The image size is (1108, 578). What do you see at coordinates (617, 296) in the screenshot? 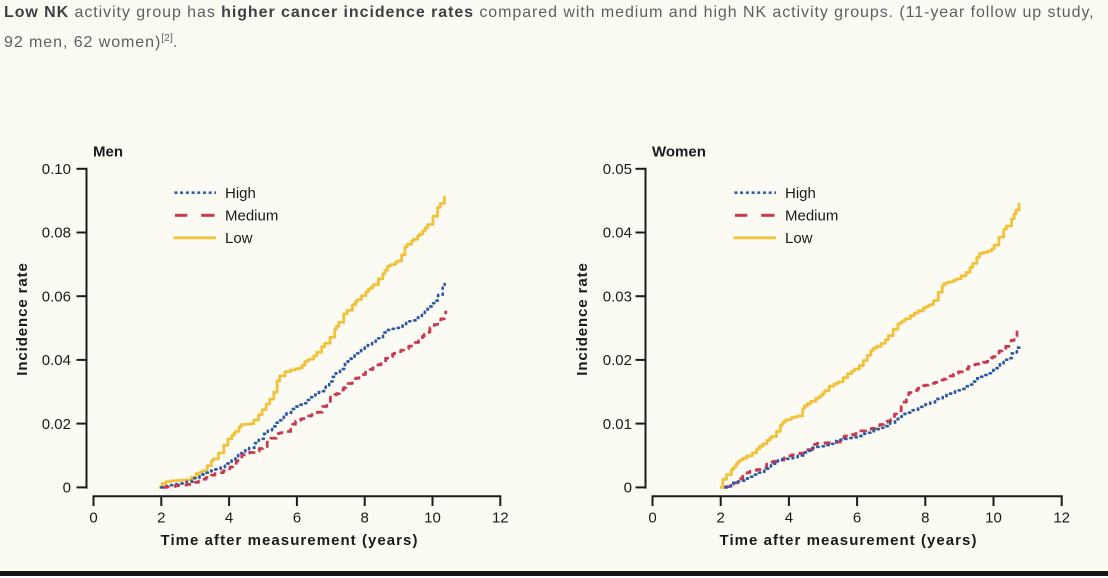
I see `svg-text: 0.03` at bounding box center [617, 296].